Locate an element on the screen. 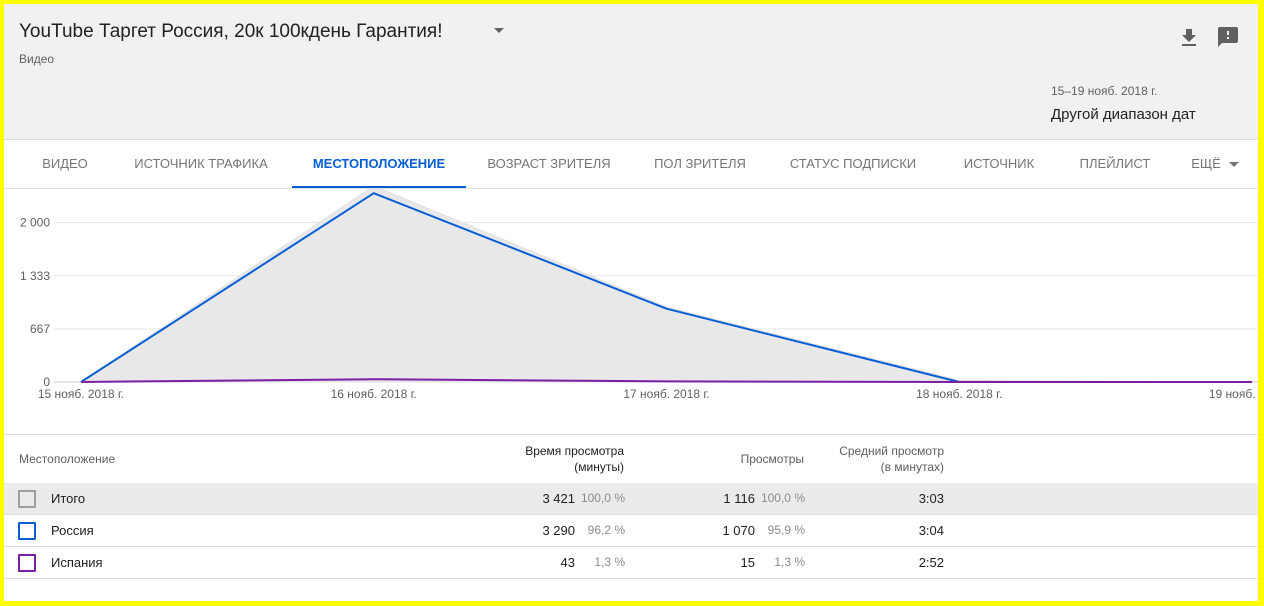 The image size is (1264, 606). row-location: Испания is located at coordinates (77, 562).